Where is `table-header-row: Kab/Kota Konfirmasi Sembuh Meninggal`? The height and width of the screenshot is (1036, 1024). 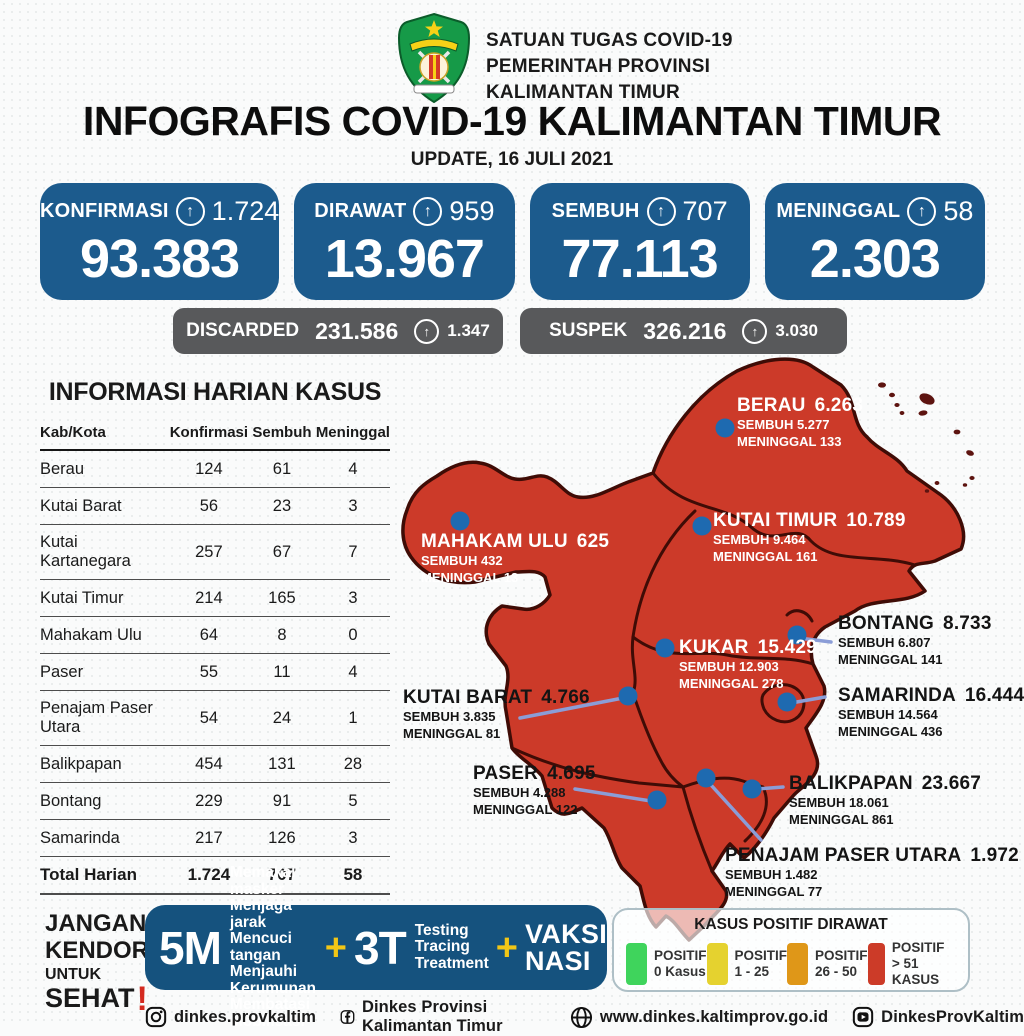 table-header-row: Kab/Kota Konfirmasi Sembuh Meninggal is located at coordinates (215, 434).